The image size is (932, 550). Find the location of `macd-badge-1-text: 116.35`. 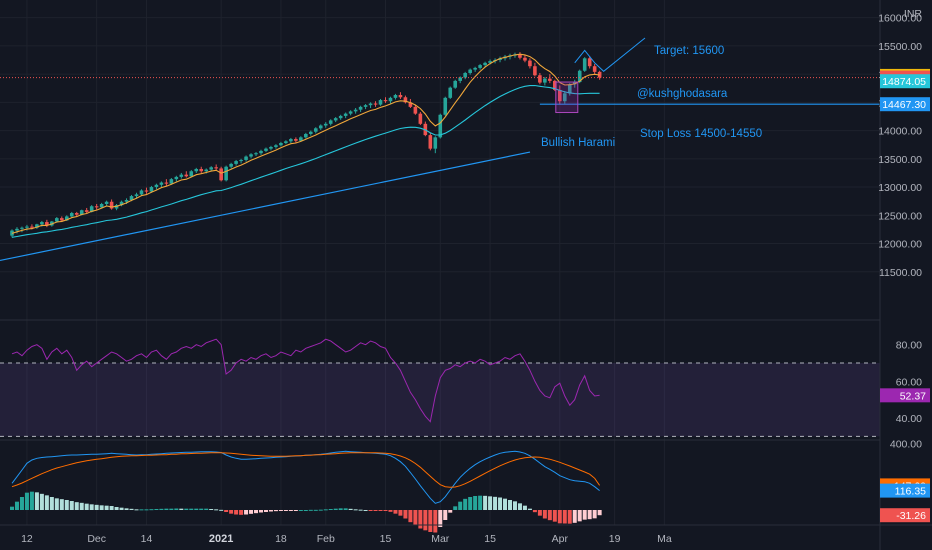

macd-badge-1-text: 116.35 is located at coordinates (910, 492).